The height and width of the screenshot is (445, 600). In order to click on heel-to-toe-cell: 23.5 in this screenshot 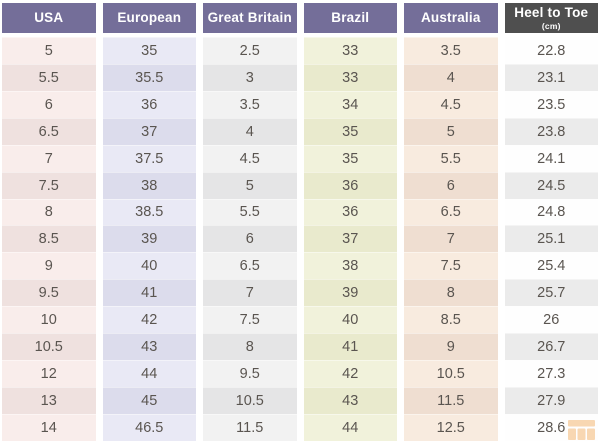, I will do `click(551, 104)`.